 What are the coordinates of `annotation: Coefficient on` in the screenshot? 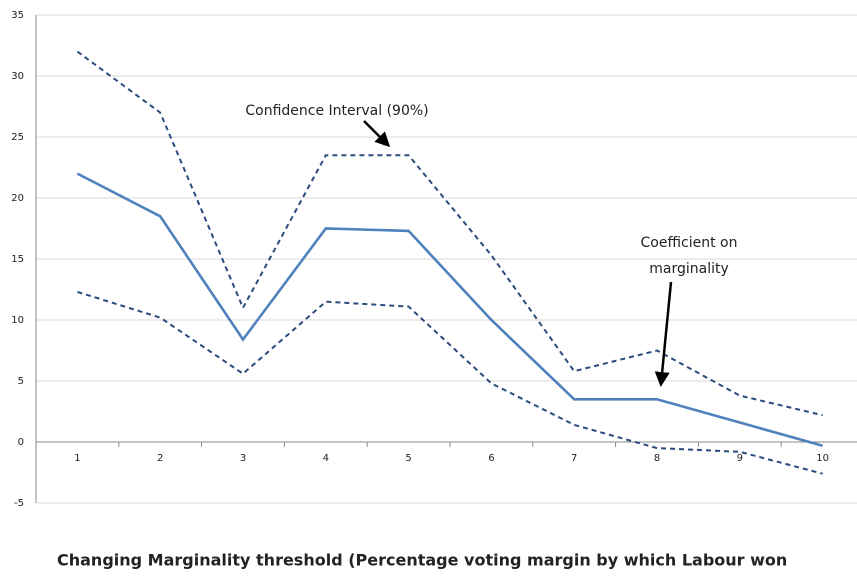 It's located at (689, 243).